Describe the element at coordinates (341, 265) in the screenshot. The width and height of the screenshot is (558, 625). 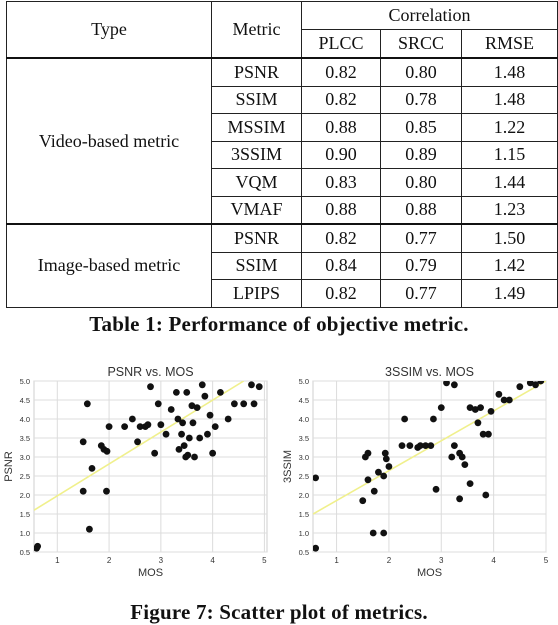
I see `plcc-cell: 0.84` at that location.